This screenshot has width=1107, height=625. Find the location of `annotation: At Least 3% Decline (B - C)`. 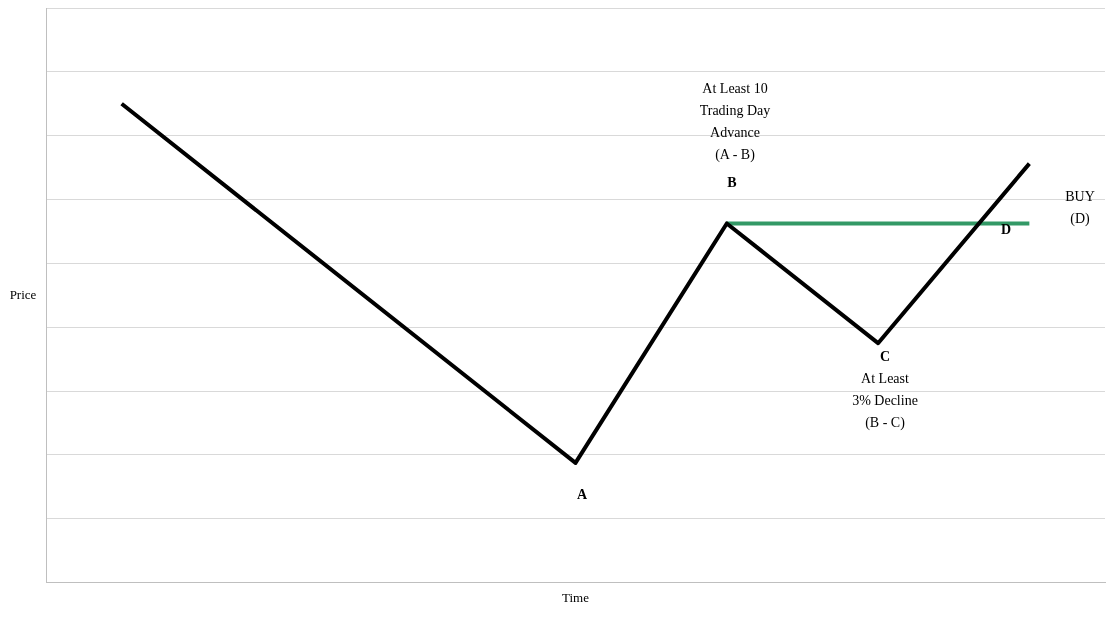

annotation: At Least 3% Decline (B - C) is located at coordinates (885, 401).